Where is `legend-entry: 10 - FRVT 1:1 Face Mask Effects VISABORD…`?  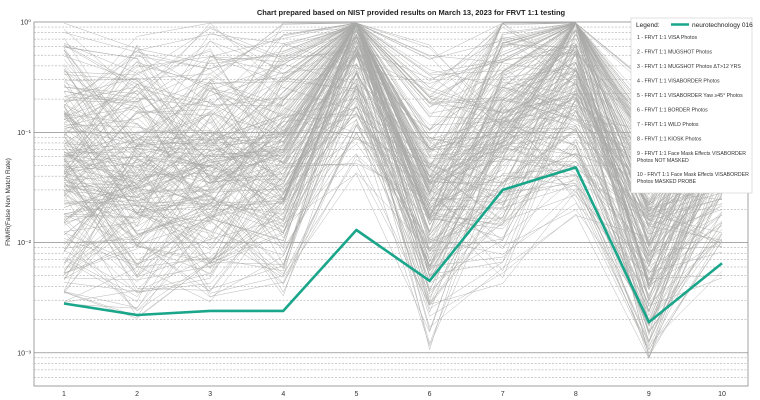 legend-entry: 10 - FRVT 1:1 Face Mask Effects VISABORD… is located at coordinates (693, 175).